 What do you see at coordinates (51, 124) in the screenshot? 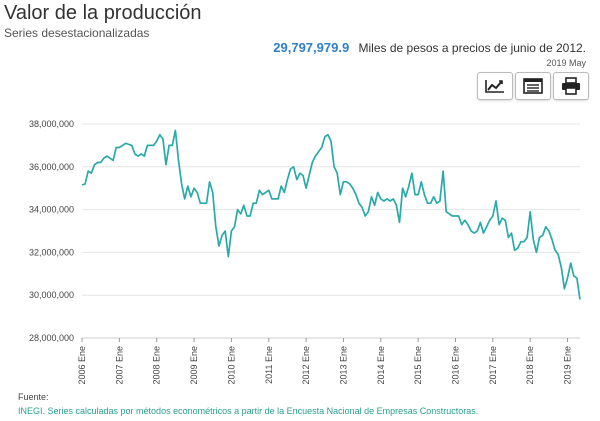
I see `y-tick-label: 38,000,000` at bounding box center [51, 124].